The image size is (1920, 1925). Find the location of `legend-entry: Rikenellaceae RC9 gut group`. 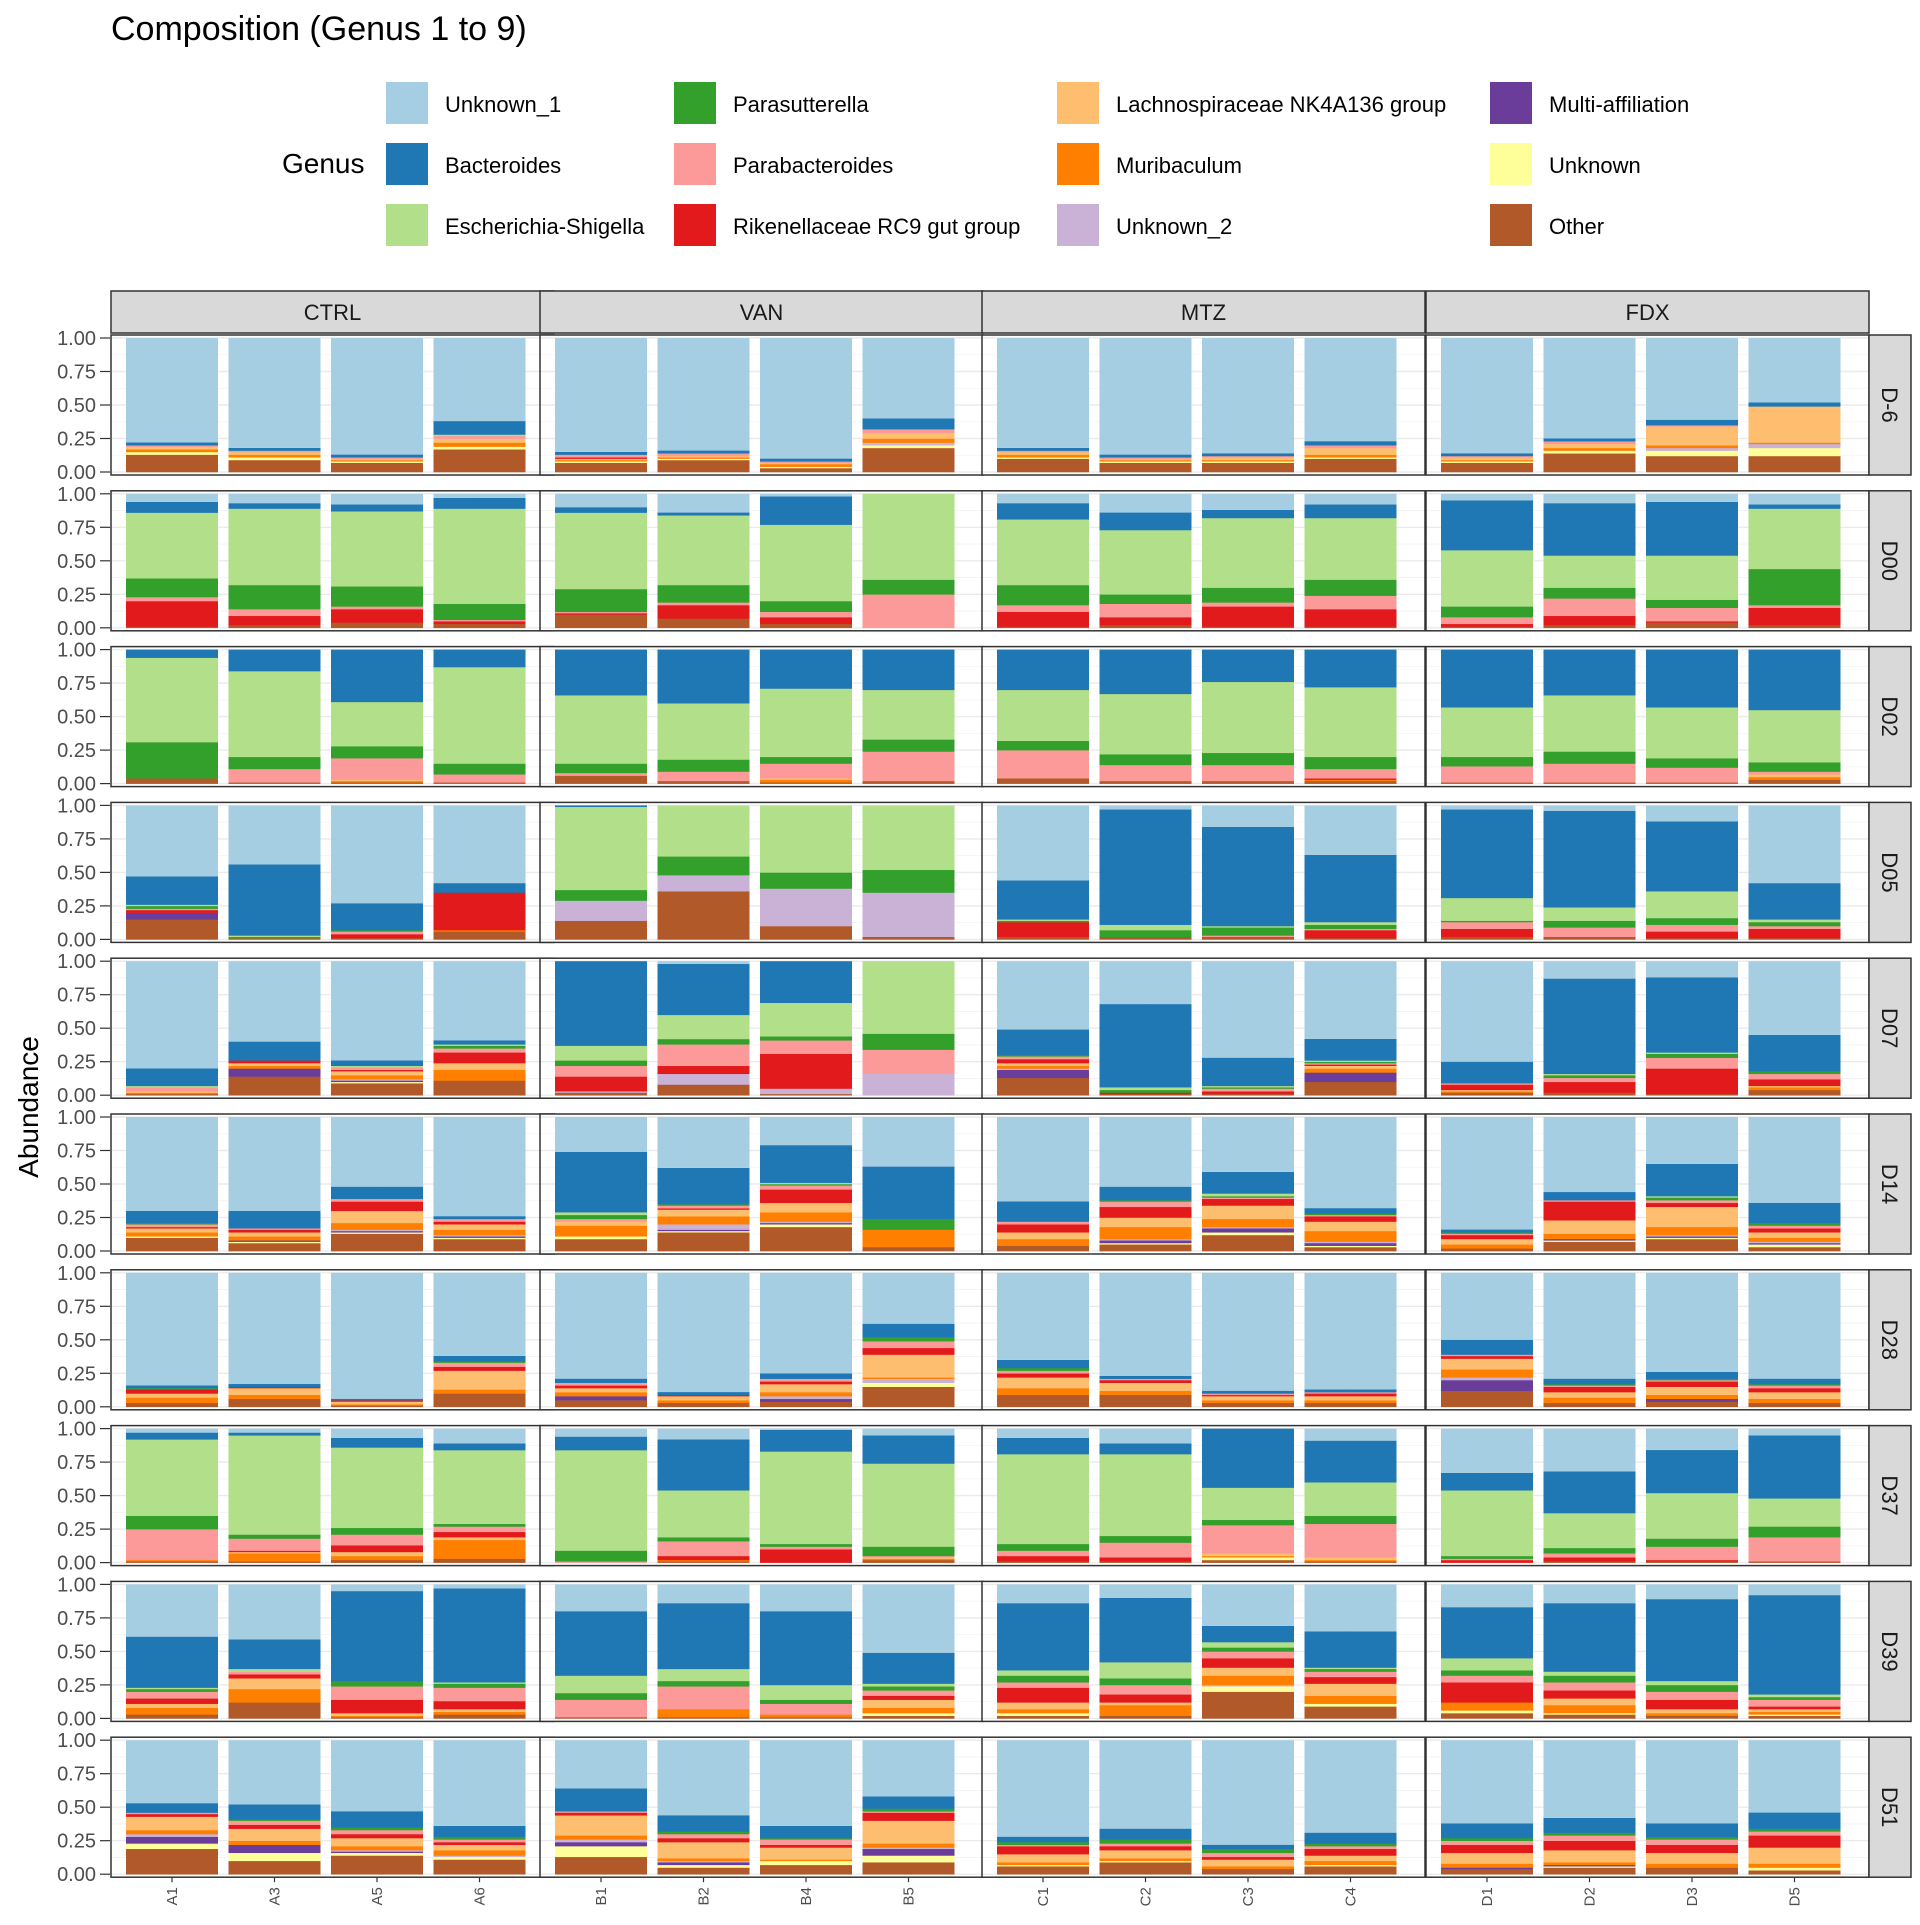

legend-entry: Rikenellaceae RC9 gut group is located at coordinates (847, 225).